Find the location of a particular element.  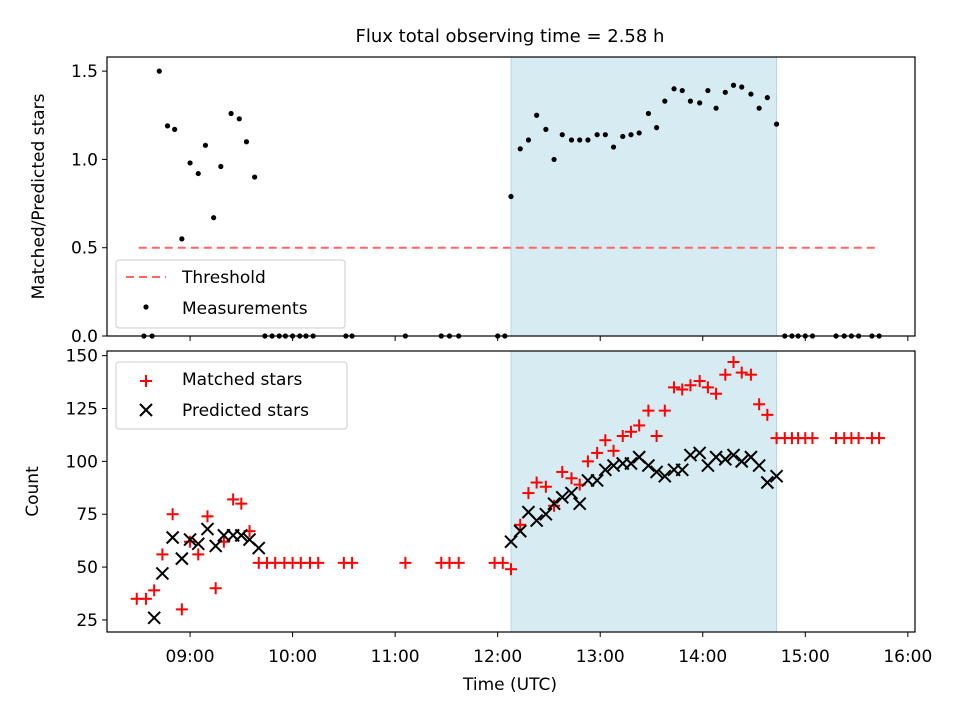

y-tick-label: 1.0 is located at coordinates (84, 160).